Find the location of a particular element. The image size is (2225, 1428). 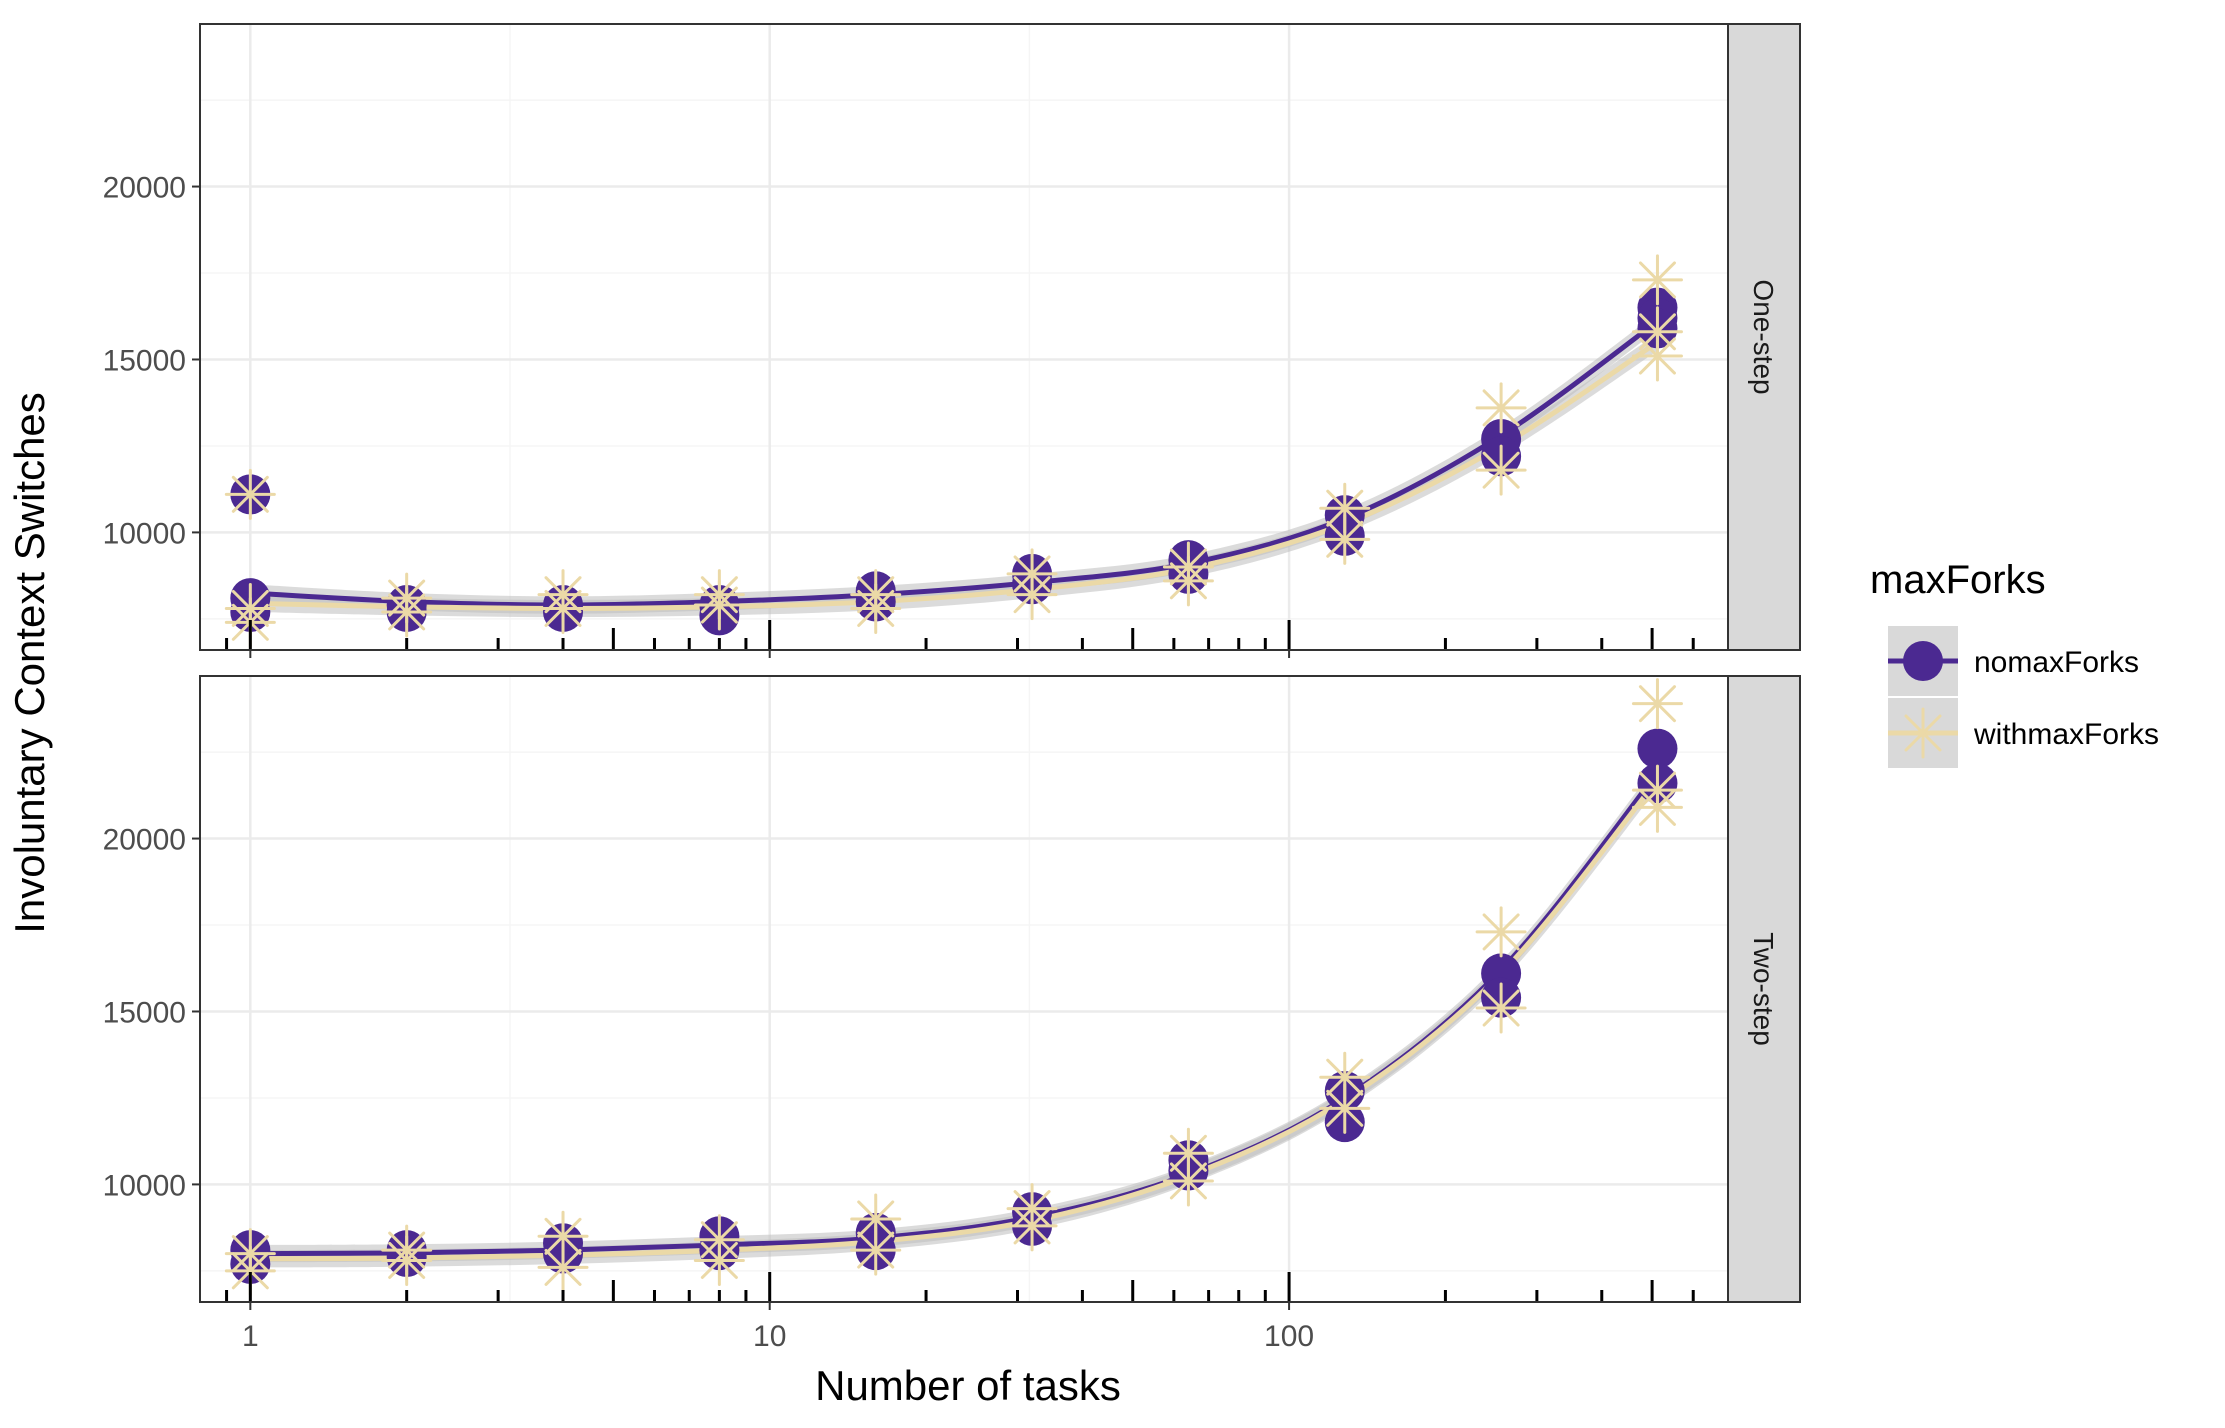

facet-strip: One-step is located at coordinates (1764, 337).